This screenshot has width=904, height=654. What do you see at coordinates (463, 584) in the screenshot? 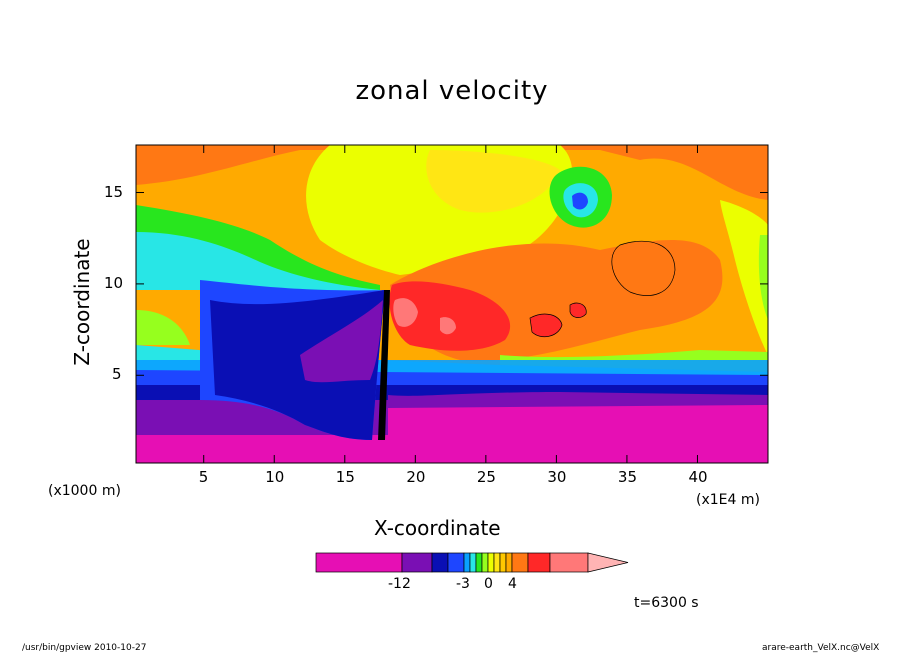
I see `colorbar-tick-label: -3` at bounding box center [463, 584].